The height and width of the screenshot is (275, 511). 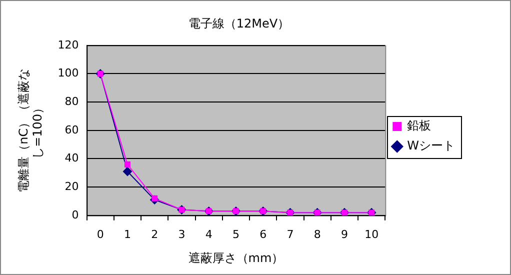 I want to click on x-tick-label: 2, so click(x=154, y=234).